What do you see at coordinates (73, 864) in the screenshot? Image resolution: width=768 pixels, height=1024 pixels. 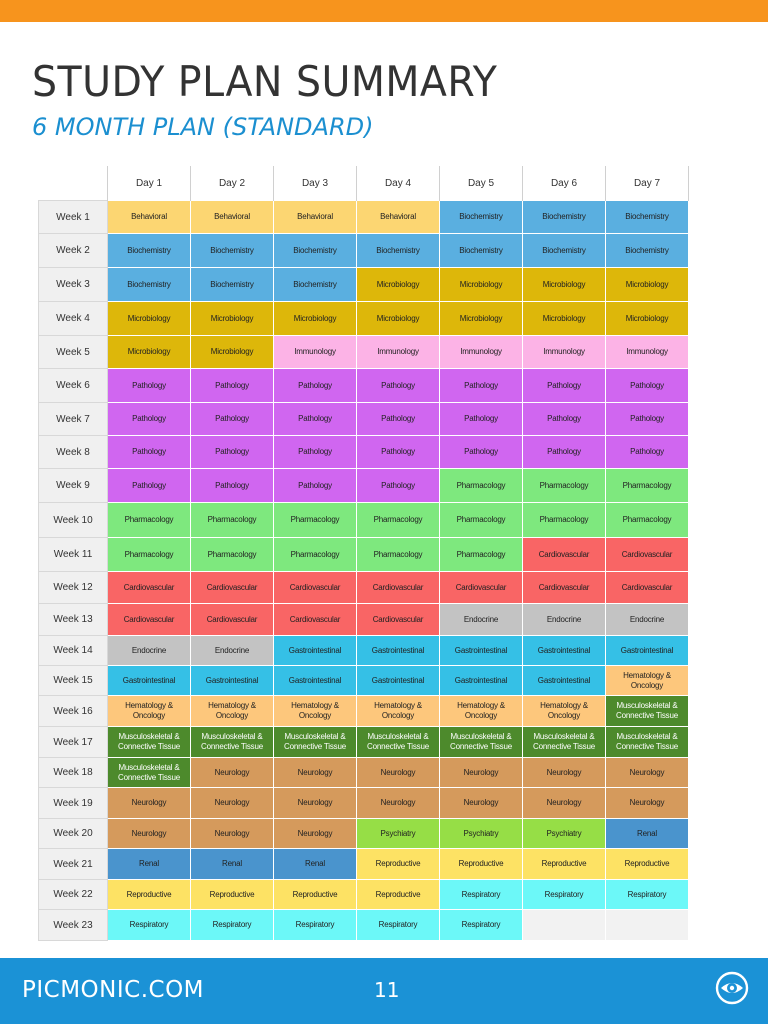 I see `row-header: Week 21` at bounding box center [73, 864].